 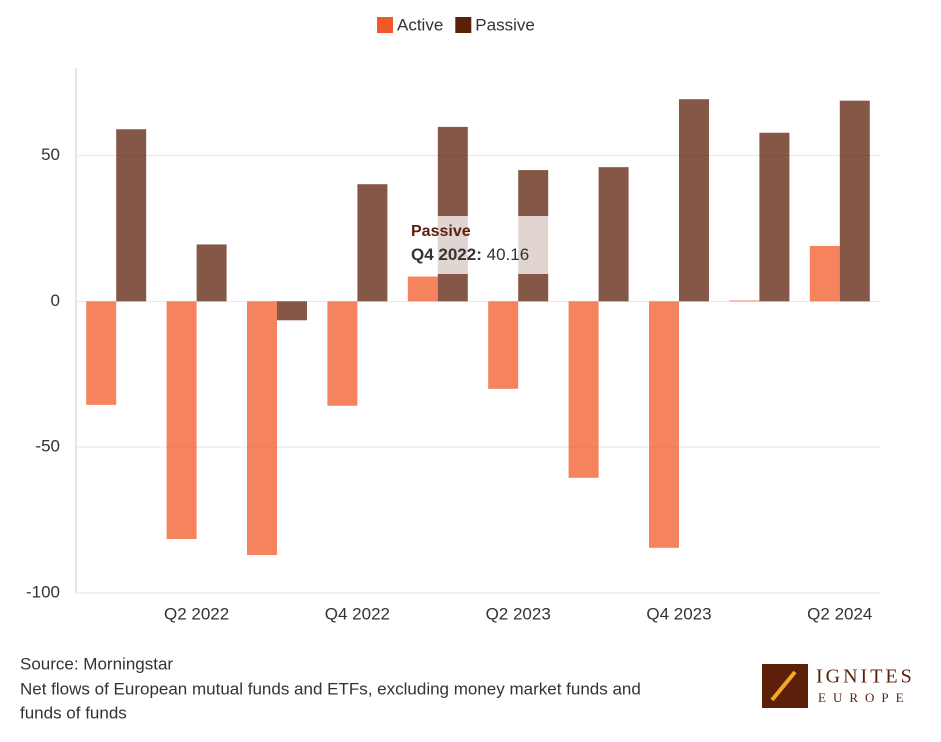 I want to click on tooltip-text: Q4 2022: 40.16, so click(x=470, y=254).